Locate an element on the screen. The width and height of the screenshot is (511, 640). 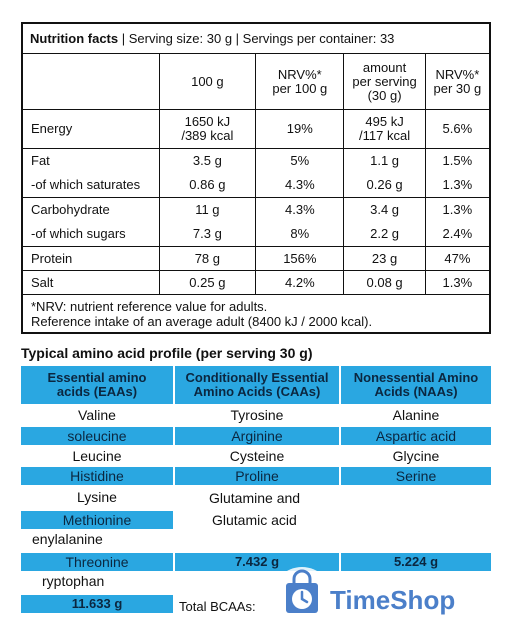
cell: 47% is located at coordinates (456, 258).